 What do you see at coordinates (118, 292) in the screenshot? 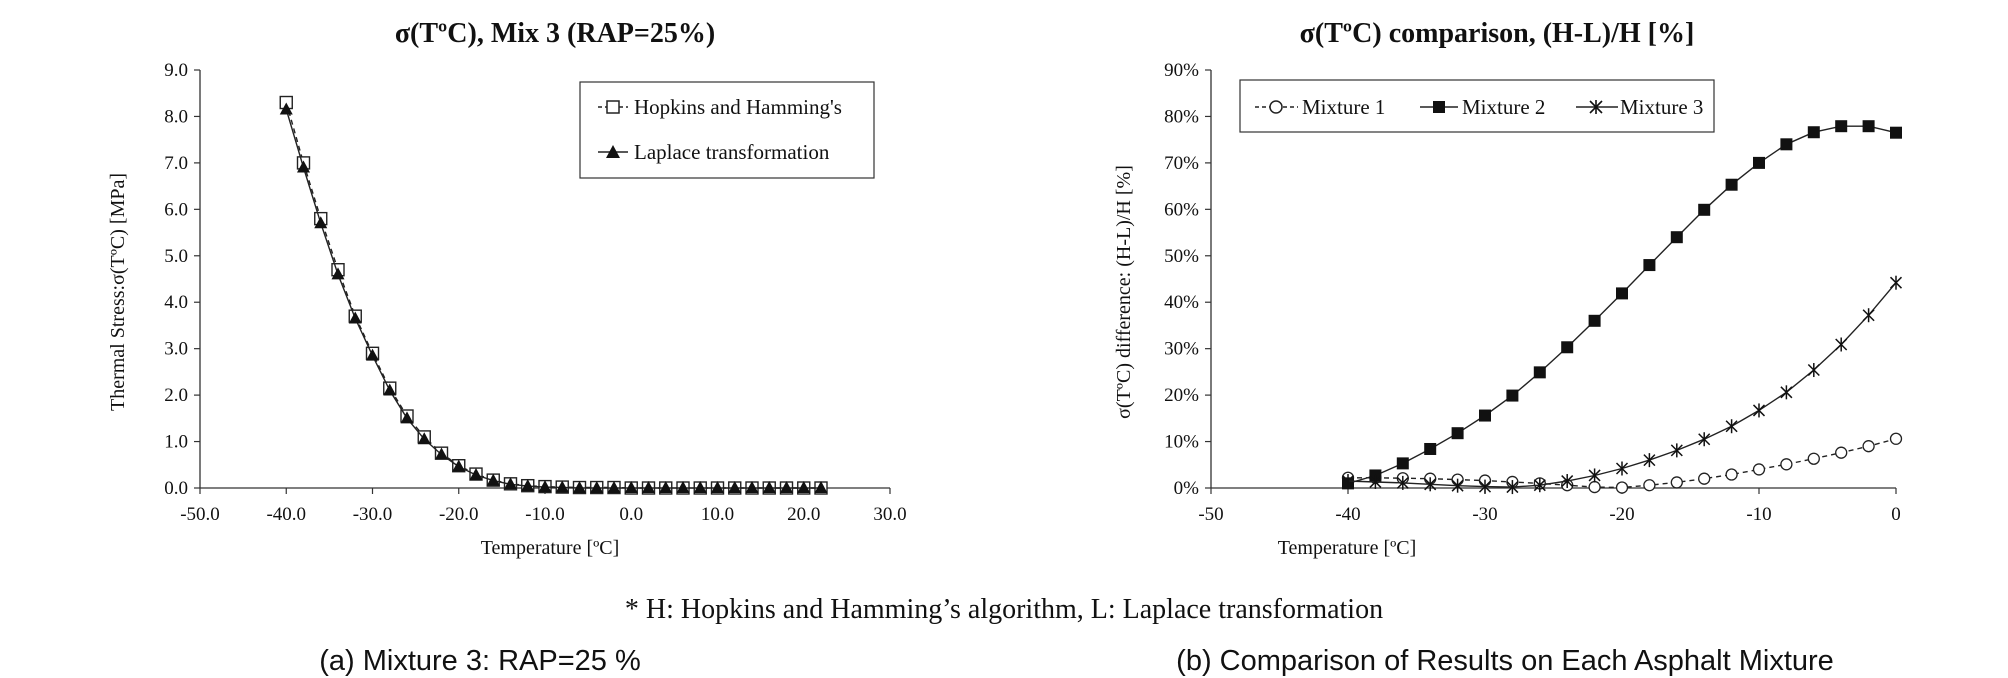
I see `chart-a-ylabel: Thermal Stress:σ(TºC) [MPa]` at bounding box center [118, 292].